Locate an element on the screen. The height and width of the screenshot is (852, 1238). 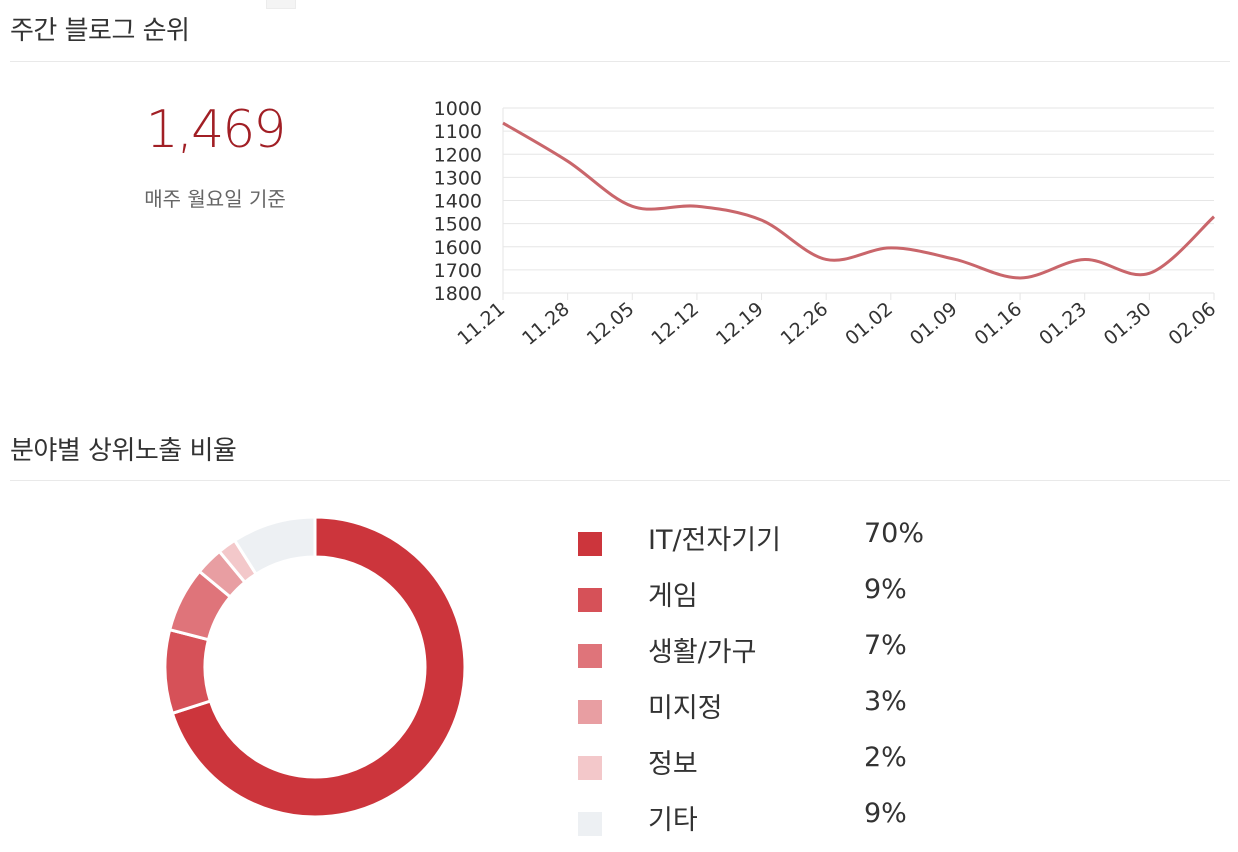
legend-percent: 70% is located at coordinates (894, 533).